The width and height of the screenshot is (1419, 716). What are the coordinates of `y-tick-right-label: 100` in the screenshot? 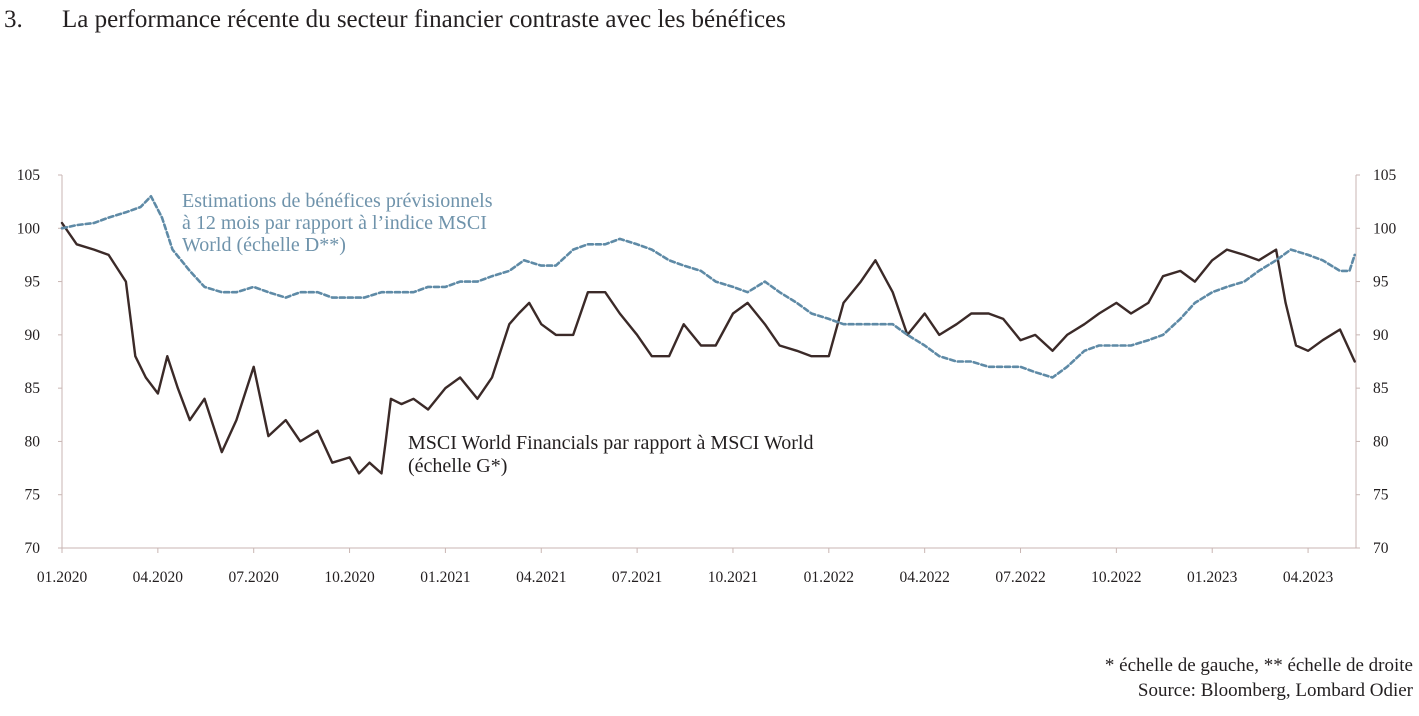 It's located at (1385, 228).